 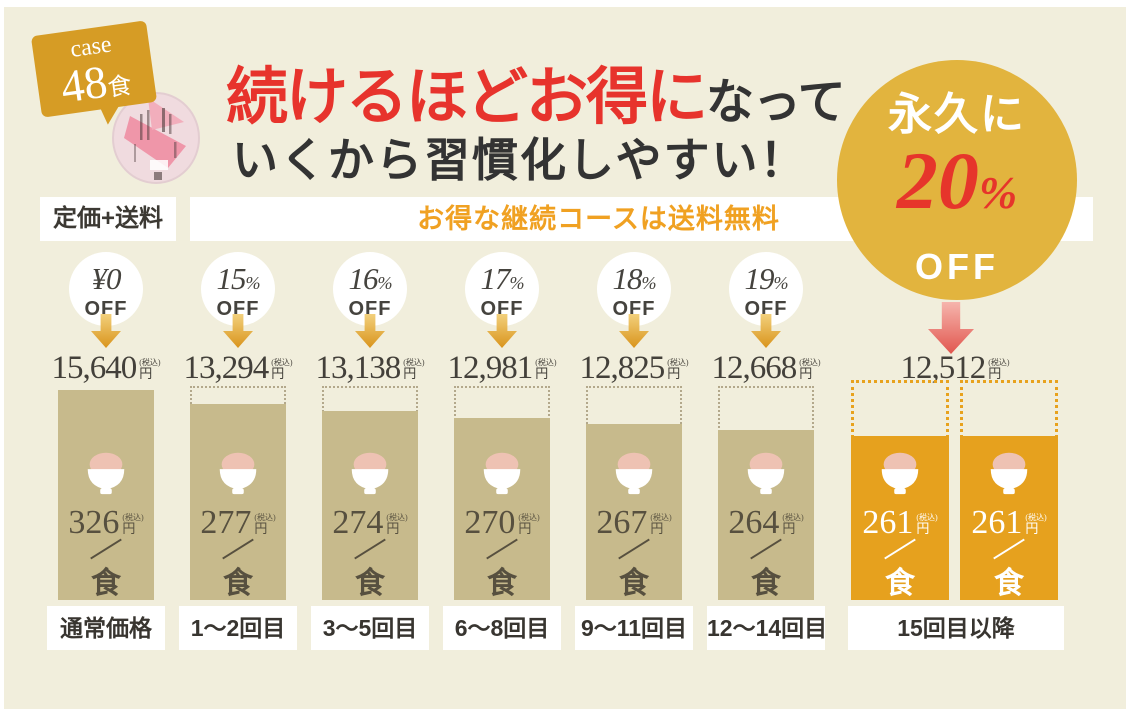 I want to click on price-column-15-plus: 12,512 (税込) 円 261 (税込) 円 261 (税込) 円 食 食 15回目以降, so click(x=955, y=450).